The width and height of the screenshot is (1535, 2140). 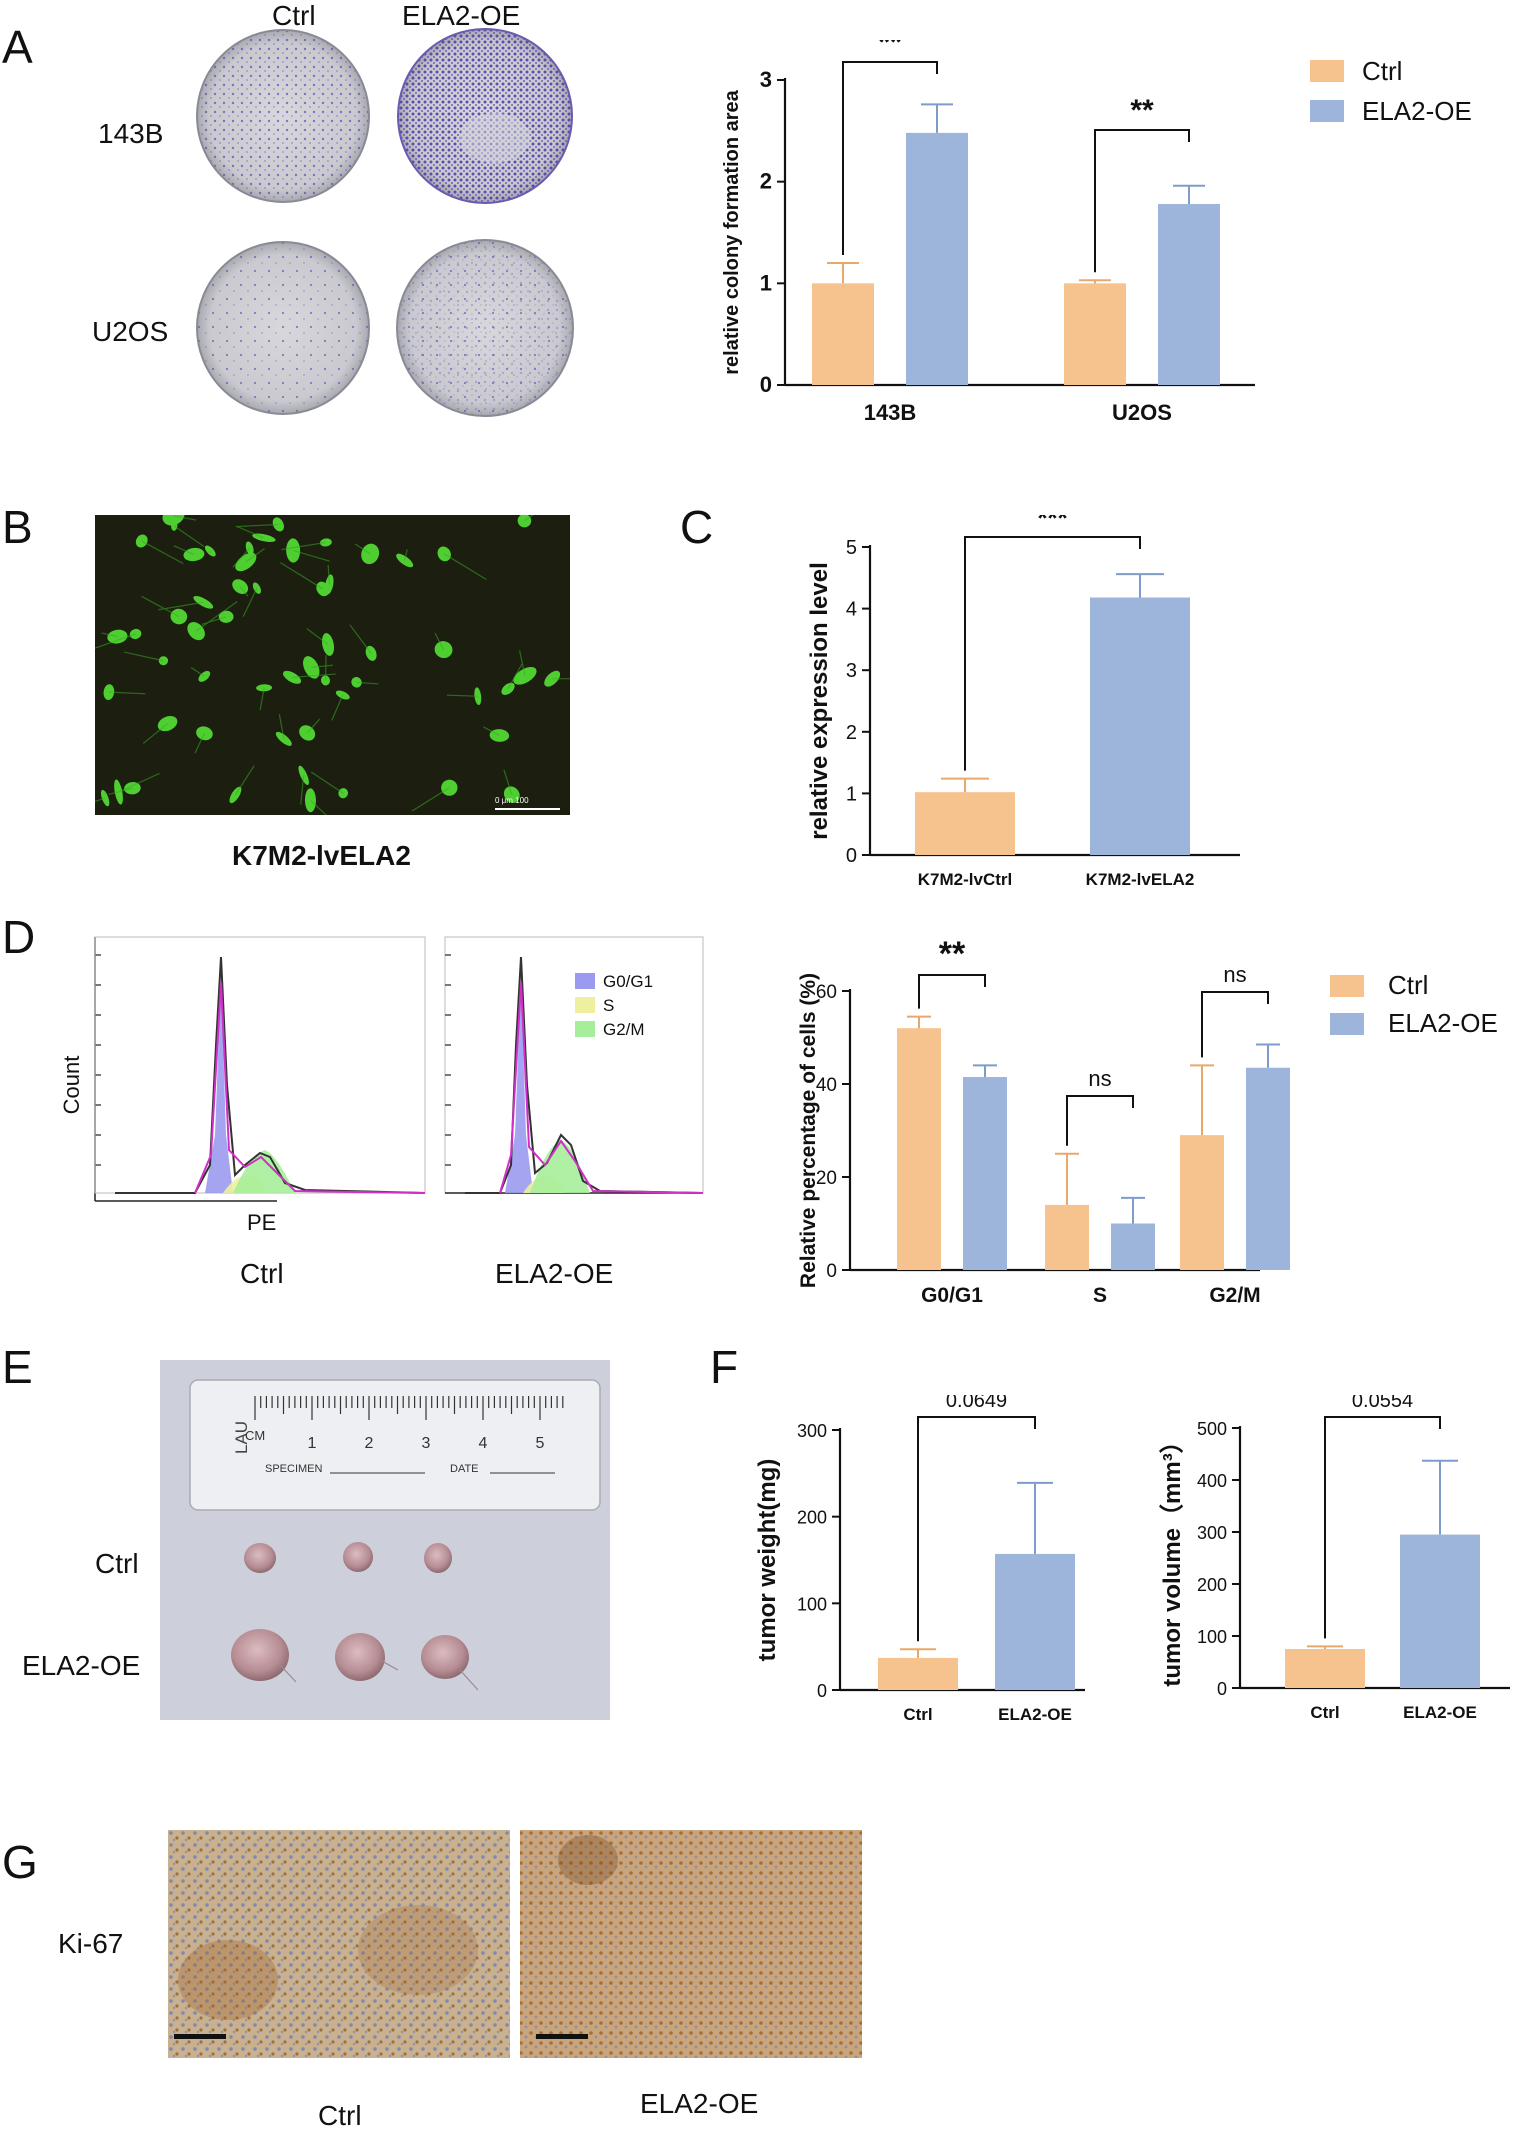 What do you see at coordinates (1142, 412) in the screenshot?
I see `chart-a-xtick-label: U2OS` at bounding box center [1142, 412].